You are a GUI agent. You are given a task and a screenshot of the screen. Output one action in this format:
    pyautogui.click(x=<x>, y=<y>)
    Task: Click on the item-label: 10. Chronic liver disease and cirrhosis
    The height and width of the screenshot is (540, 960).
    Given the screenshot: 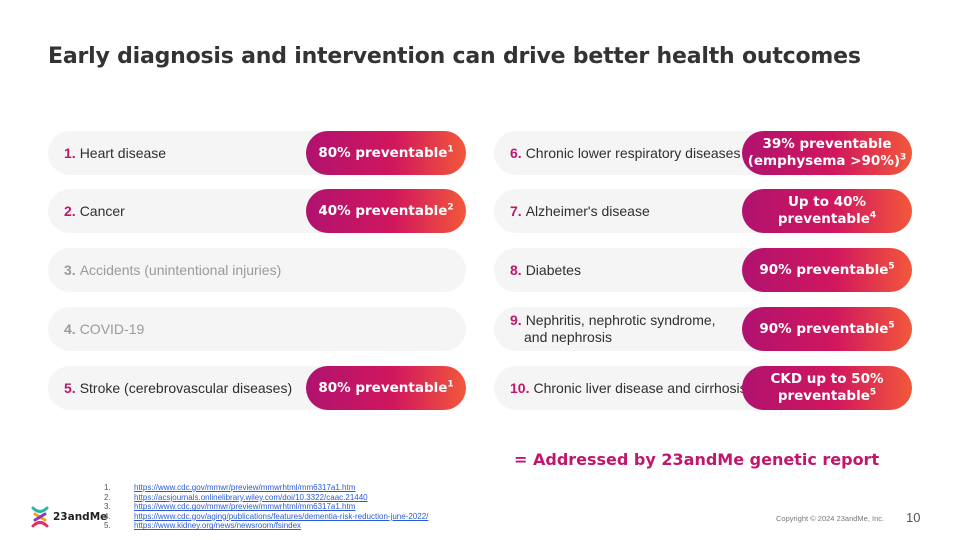 What is the action you would take?
    pyautogui.click(x=630, y=388)
    